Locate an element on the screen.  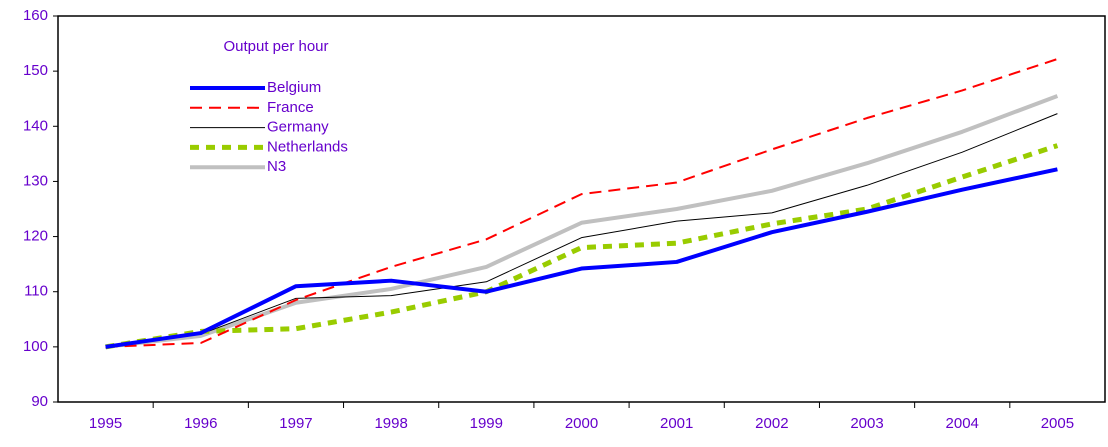
legend-label: France is located at coordinates (290, 107).